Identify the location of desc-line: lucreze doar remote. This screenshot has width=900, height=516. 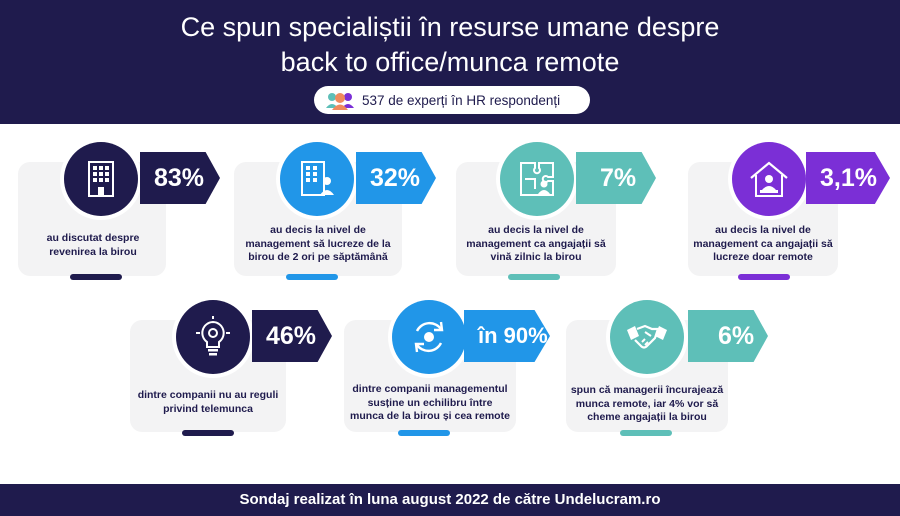
(763, 257).